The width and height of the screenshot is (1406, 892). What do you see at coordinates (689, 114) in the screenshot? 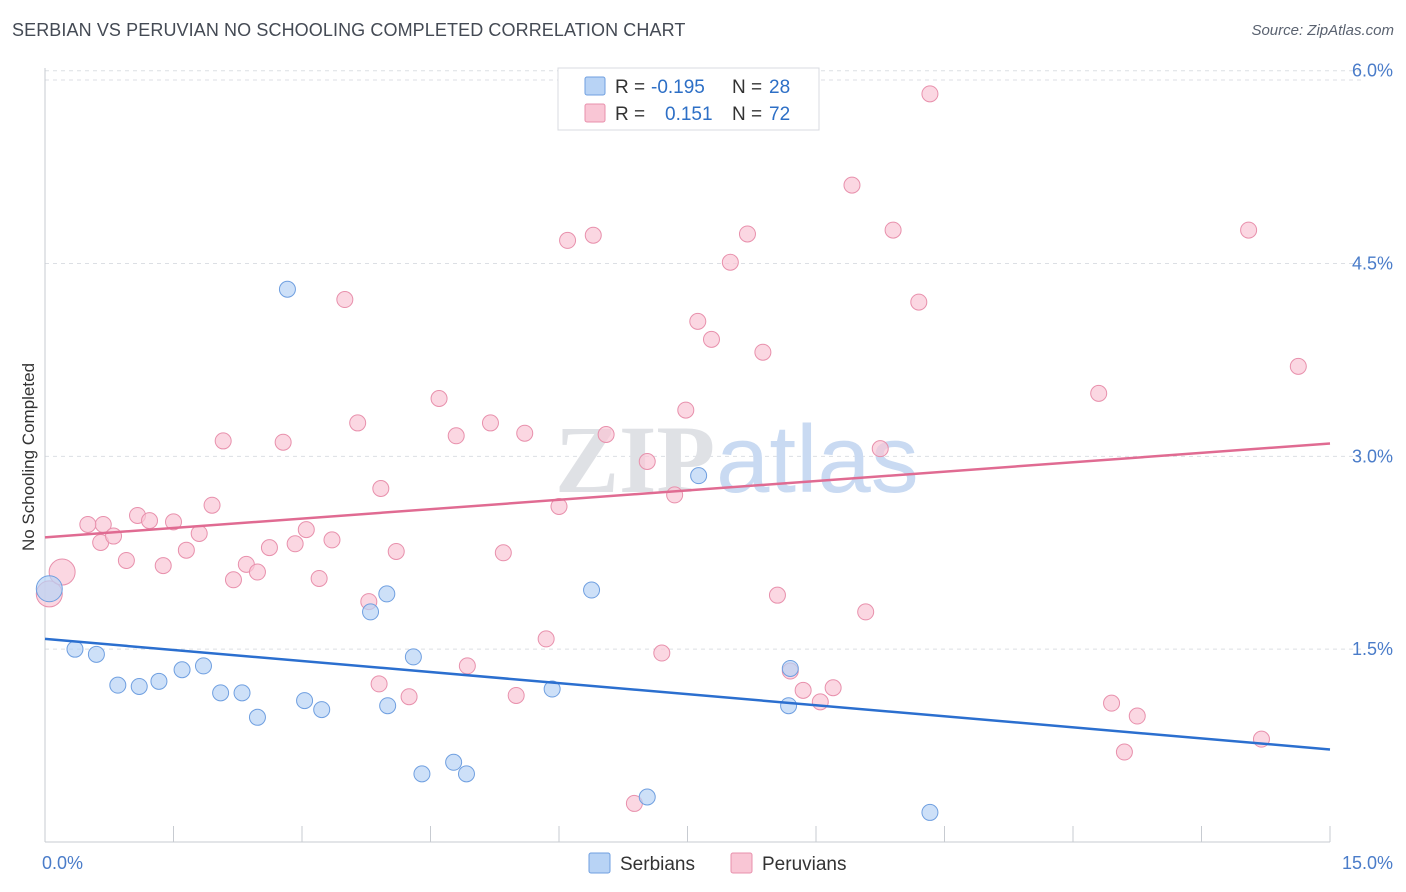
I see `stats-legend-r-value-peruvians: 0.151` at bounding box center [689, 114].